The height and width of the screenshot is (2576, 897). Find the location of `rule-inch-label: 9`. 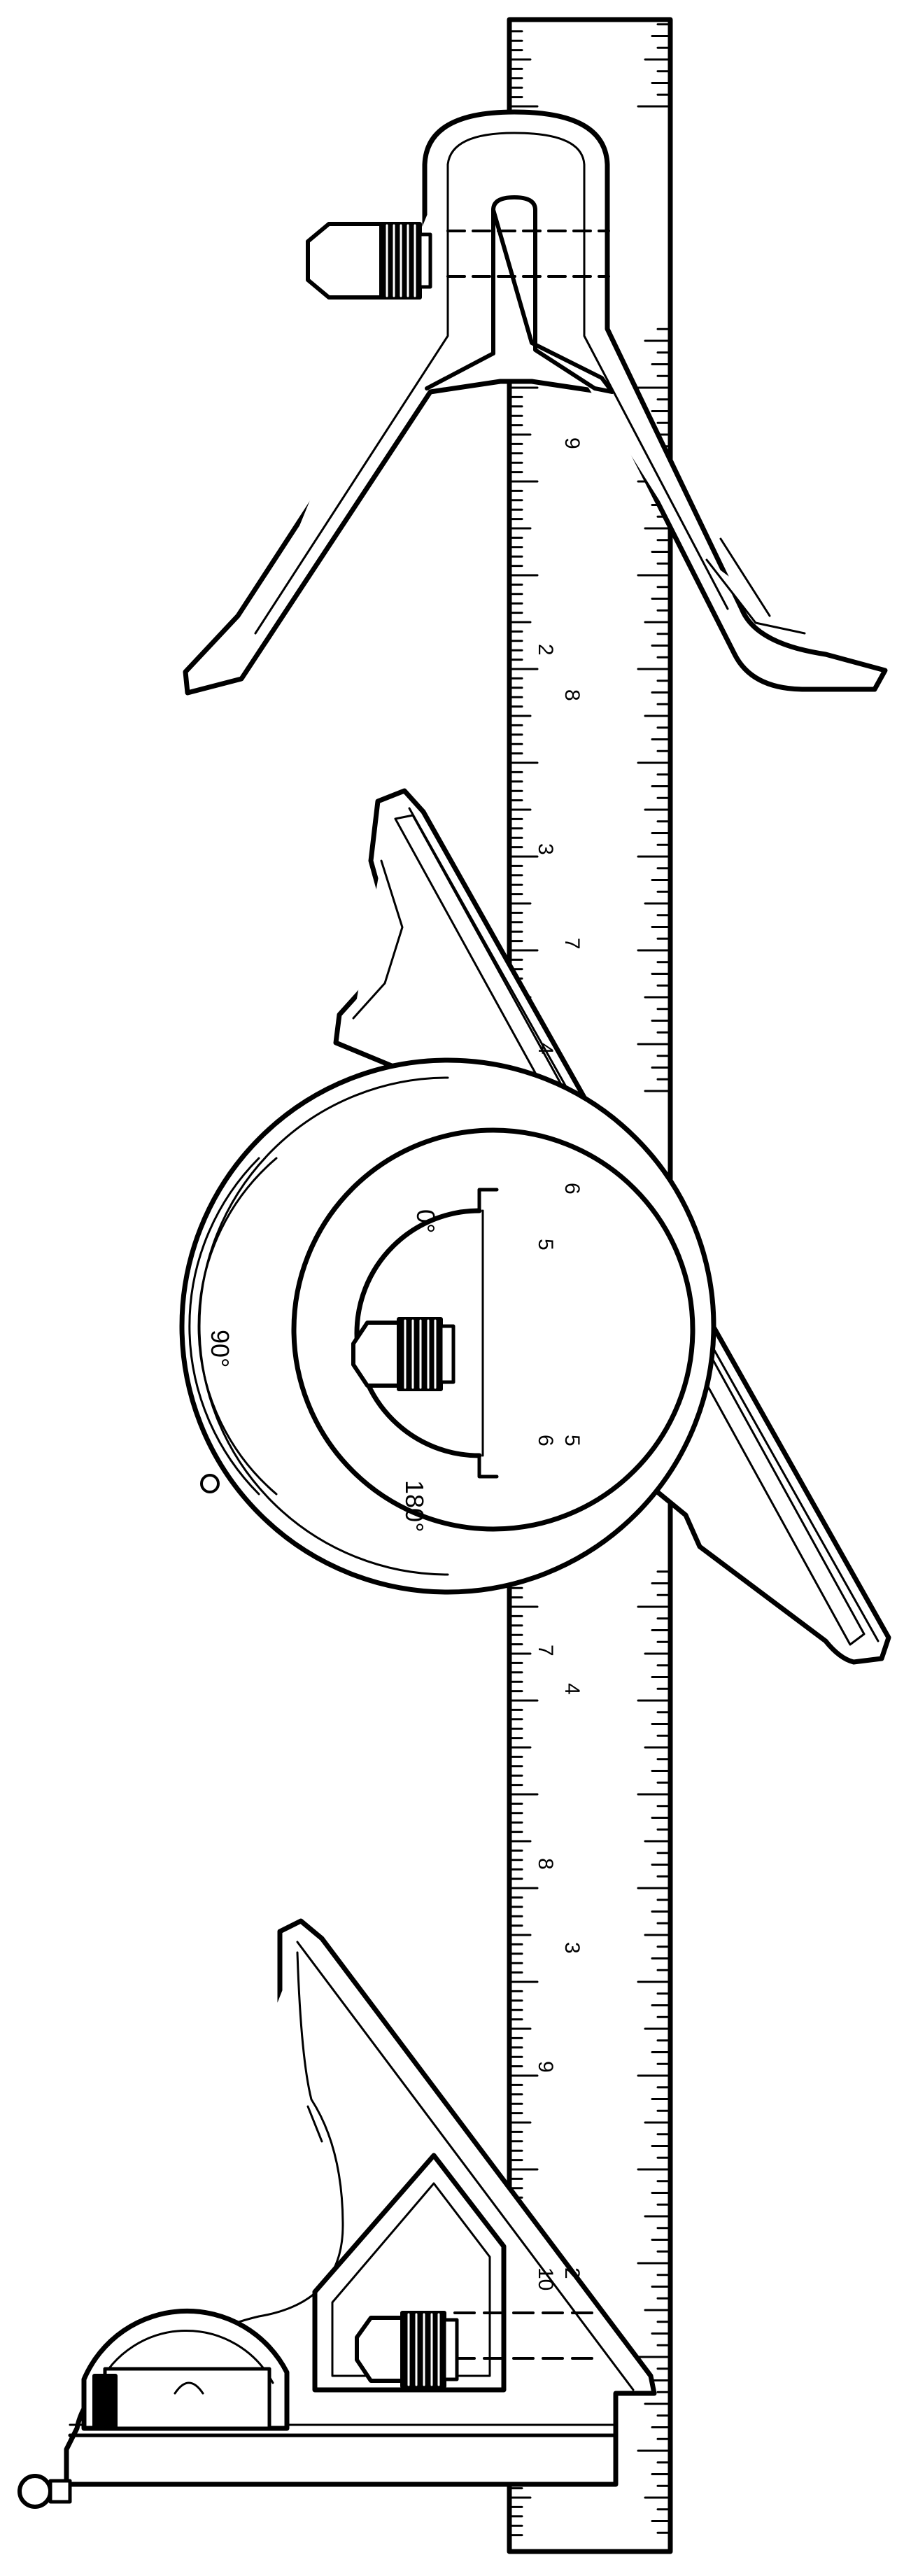

rule-inch-label: 9 is located at coordinates (545, 2067).